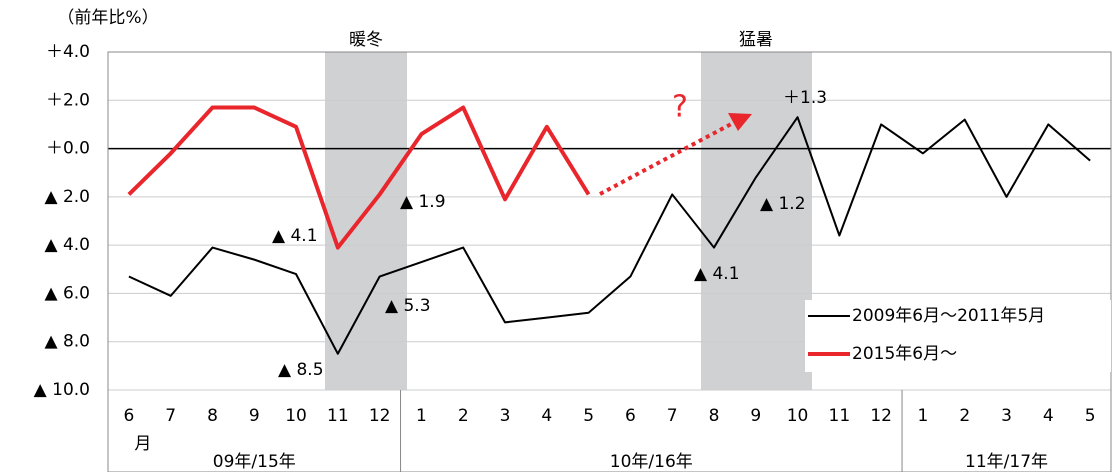 Image resolution: width=1112 pixels, height=472 pixels. Describe the element at coordinates (107, 18) in the screenshot. I see `y-axis-label: （前年比%）` at that location.